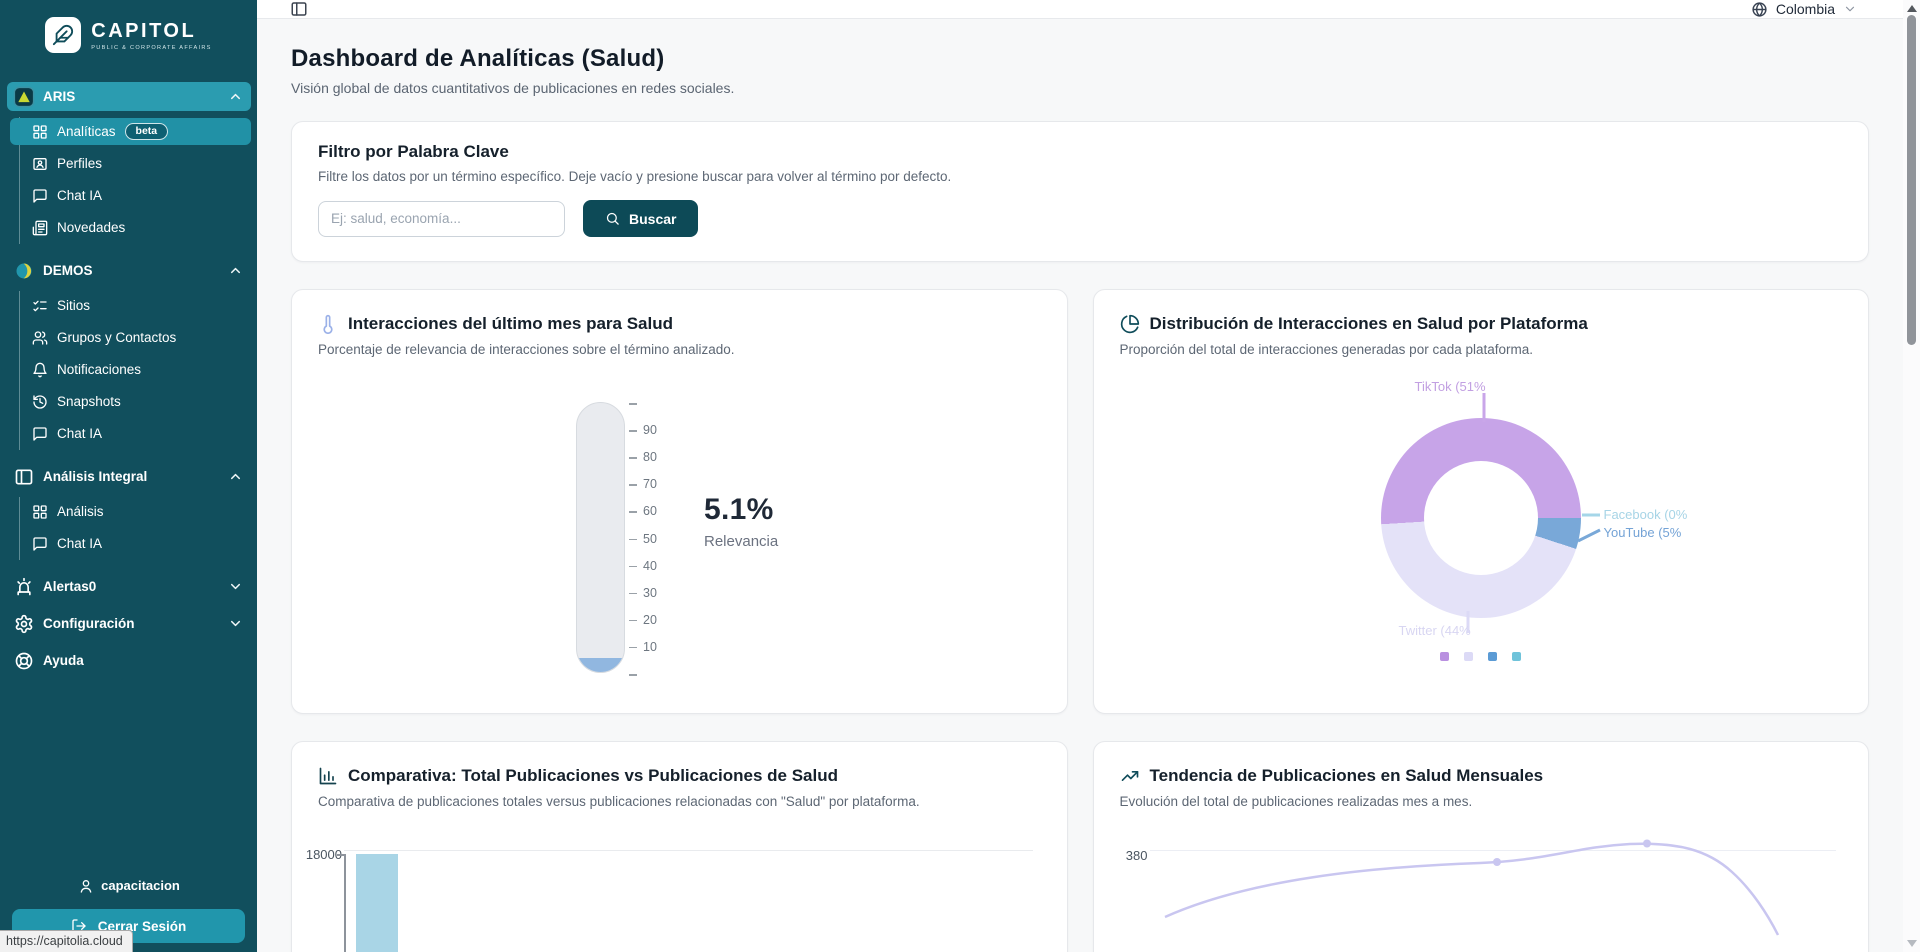 This screenshot has height=952, width=1920. I want to click on sidebar-section-alertas: Alertas0, so click(129, 586).